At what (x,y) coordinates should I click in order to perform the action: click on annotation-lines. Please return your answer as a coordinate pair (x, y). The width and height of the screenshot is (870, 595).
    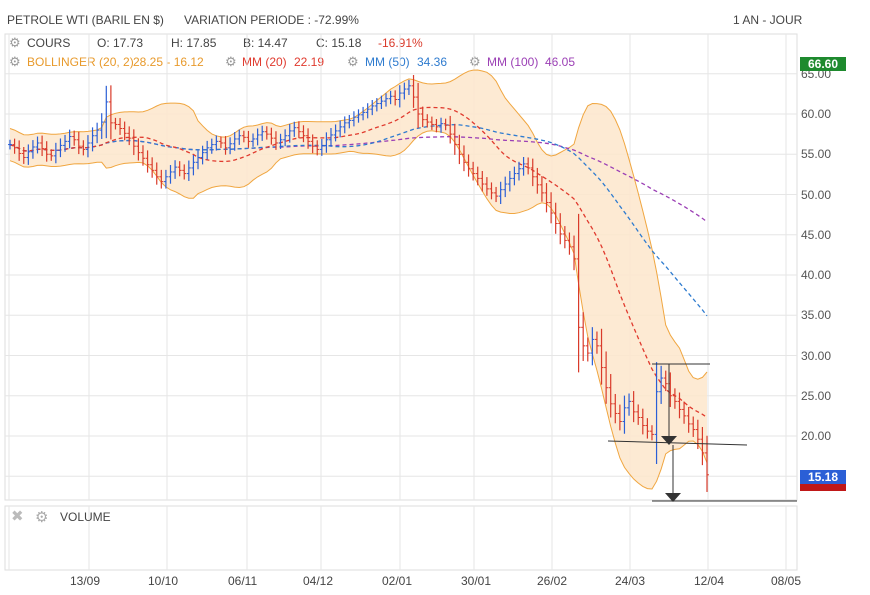
    Looking at the image, I should click on (702, 432).